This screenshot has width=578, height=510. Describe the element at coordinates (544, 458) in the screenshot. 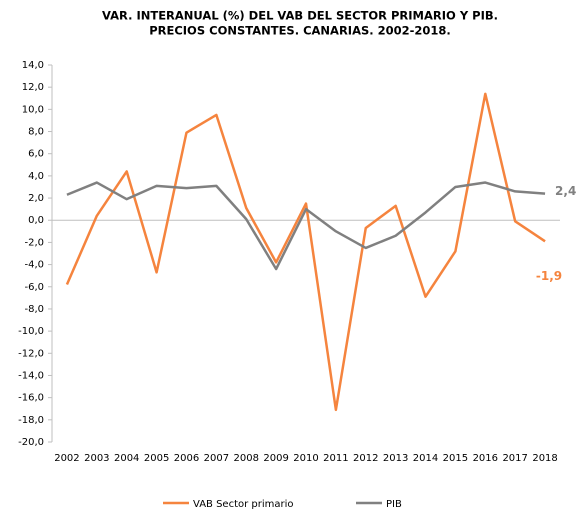

I see `x-tick-label: 2018` at that location.